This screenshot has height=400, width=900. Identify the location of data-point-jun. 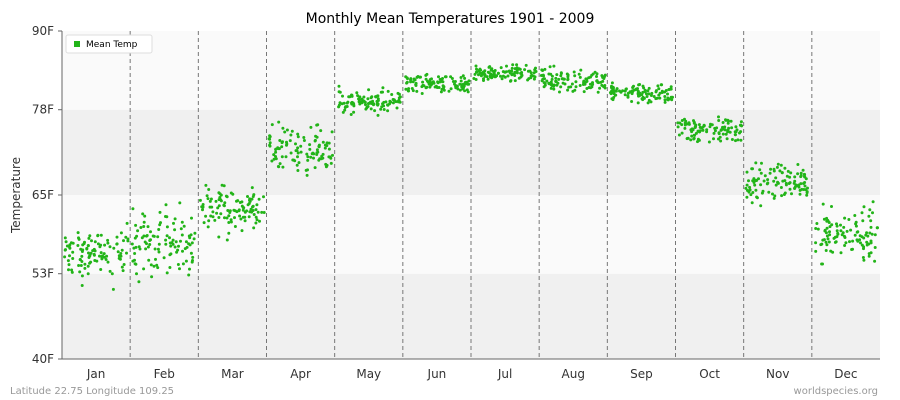
(426, 75).